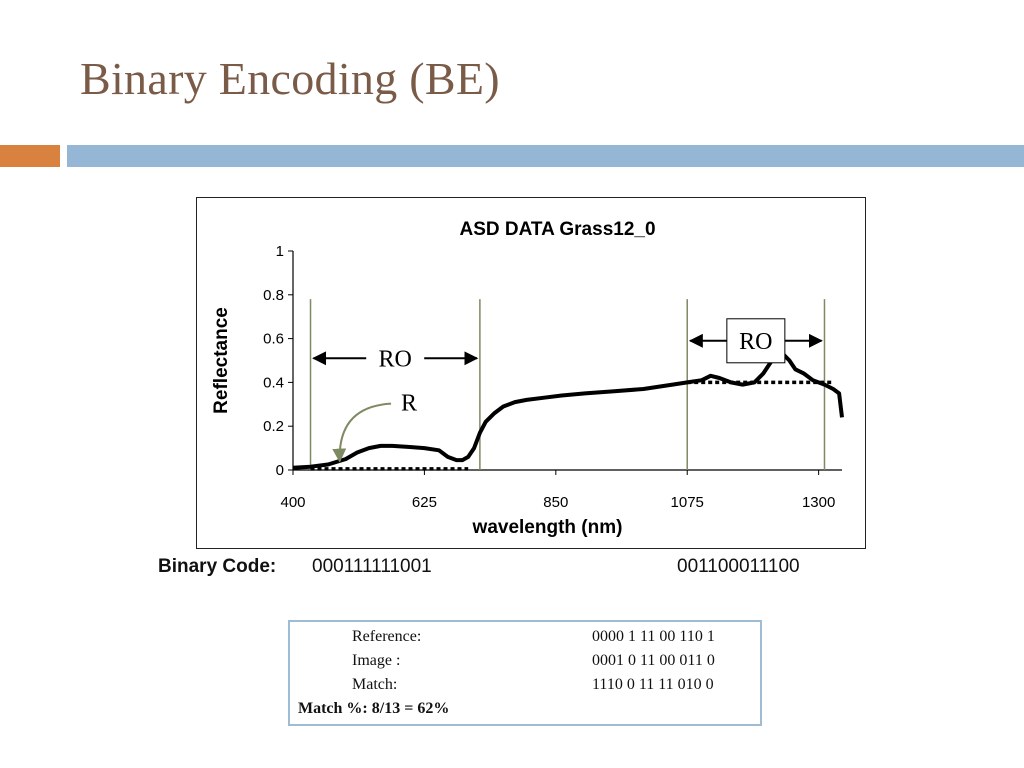 This screenshot has width=1024, height=768. I want to click on reflectance-curve, so click(568, 409).